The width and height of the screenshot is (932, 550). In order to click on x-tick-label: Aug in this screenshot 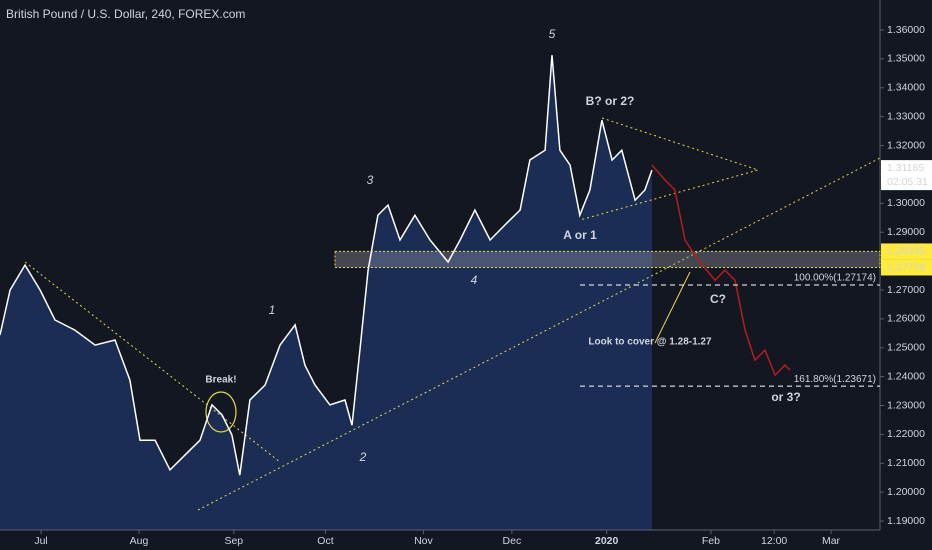, I will do `click(139, 541)`.